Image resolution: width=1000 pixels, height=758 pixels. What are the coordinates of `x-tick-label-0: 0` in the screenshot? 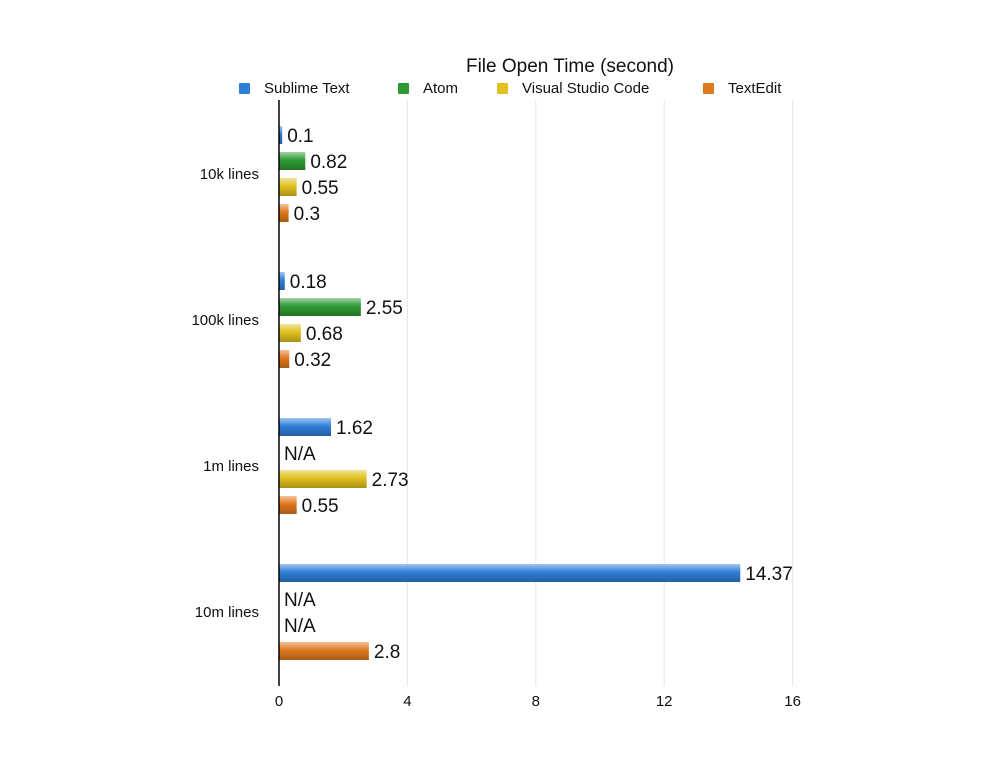 It's located at (279, 701).